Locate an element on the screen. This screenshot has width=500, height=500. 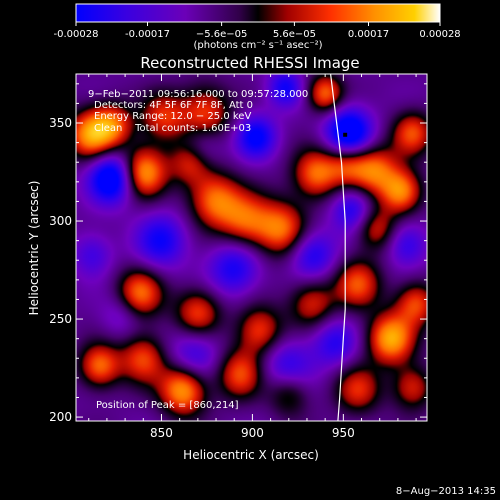
y-tick-label: 300 is located at coordinates (60, 221).